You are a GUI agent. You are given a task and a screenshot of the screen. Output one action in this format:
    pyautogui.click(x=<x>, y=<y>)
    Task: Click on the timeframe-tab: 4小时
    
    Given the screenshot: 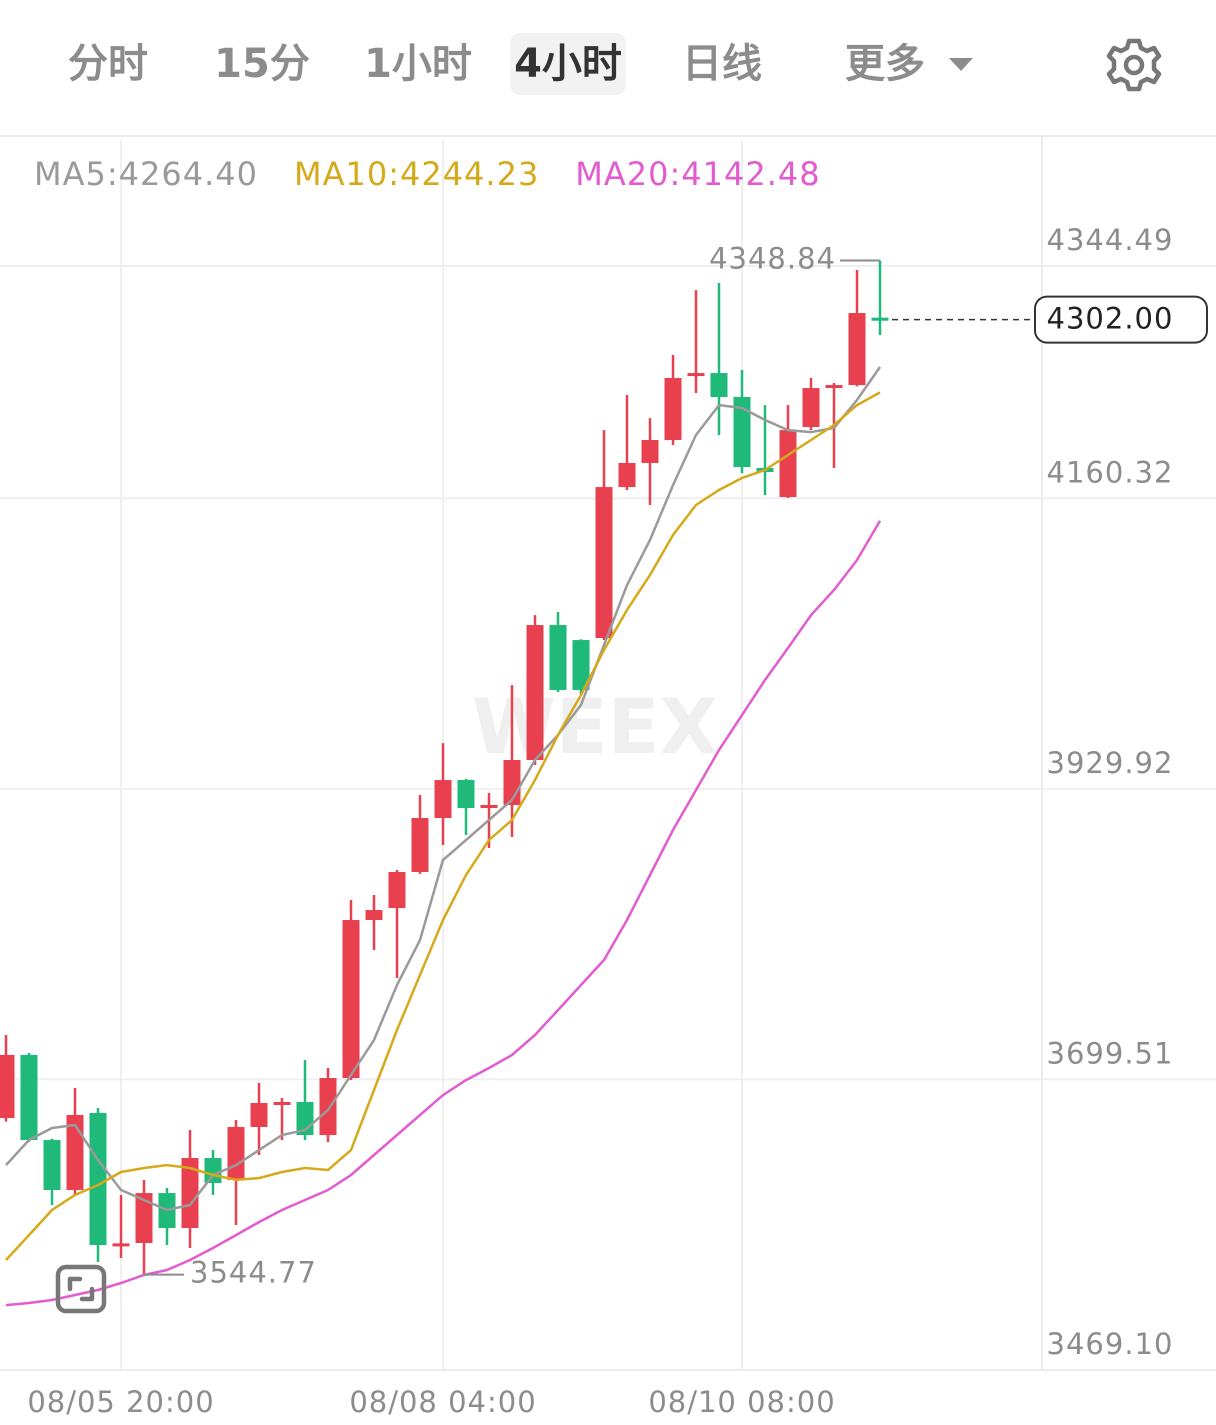 What is the action you would take?
    pyautogui.click(x=568, y=64)
    